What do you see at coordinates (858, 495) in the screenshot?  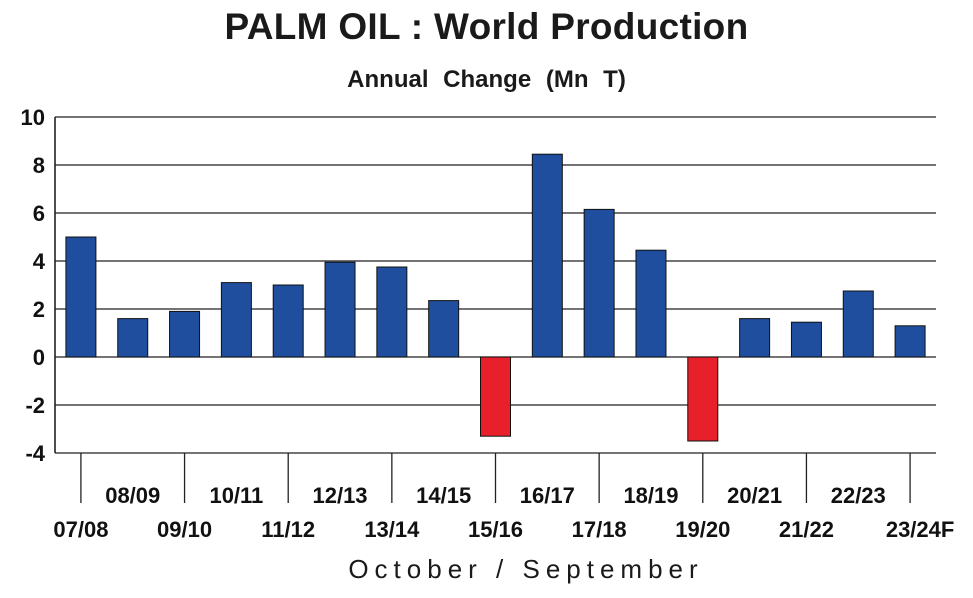 I see `x-tick-label: 22/23` at bounding box center [858, 495].